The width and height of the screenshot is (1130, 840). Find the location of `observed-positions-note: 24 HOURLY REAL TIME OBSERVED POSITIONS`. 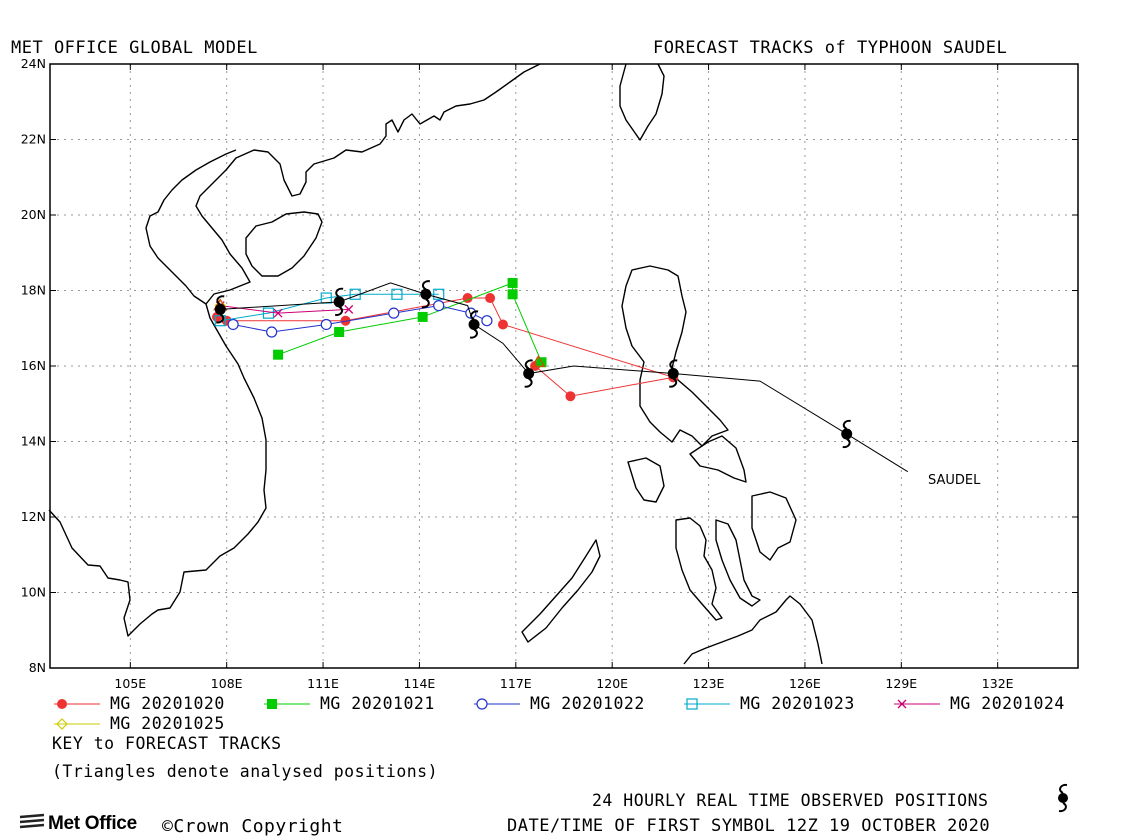

observed-positions-note: 24 HOURLY REAL TIME OBSERVED POSITIONS is located at coordinates (790, 800).